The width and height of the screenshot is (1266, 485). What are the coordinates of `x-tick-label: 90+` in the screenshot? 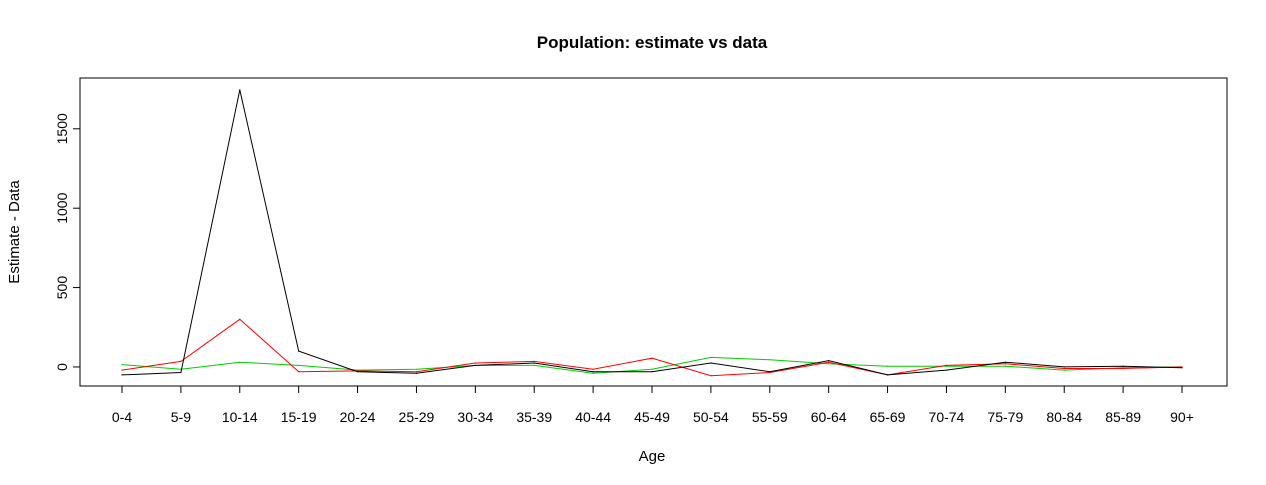 It's located at (1182, 417).